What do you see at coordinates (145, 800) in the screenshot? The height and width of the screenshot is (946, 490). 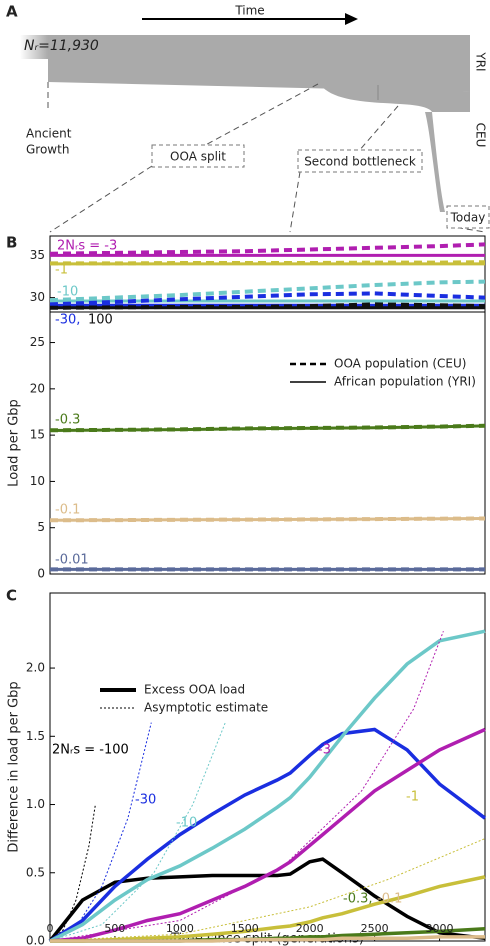 I see `series-label: -30` at bounding box center [145, 800].